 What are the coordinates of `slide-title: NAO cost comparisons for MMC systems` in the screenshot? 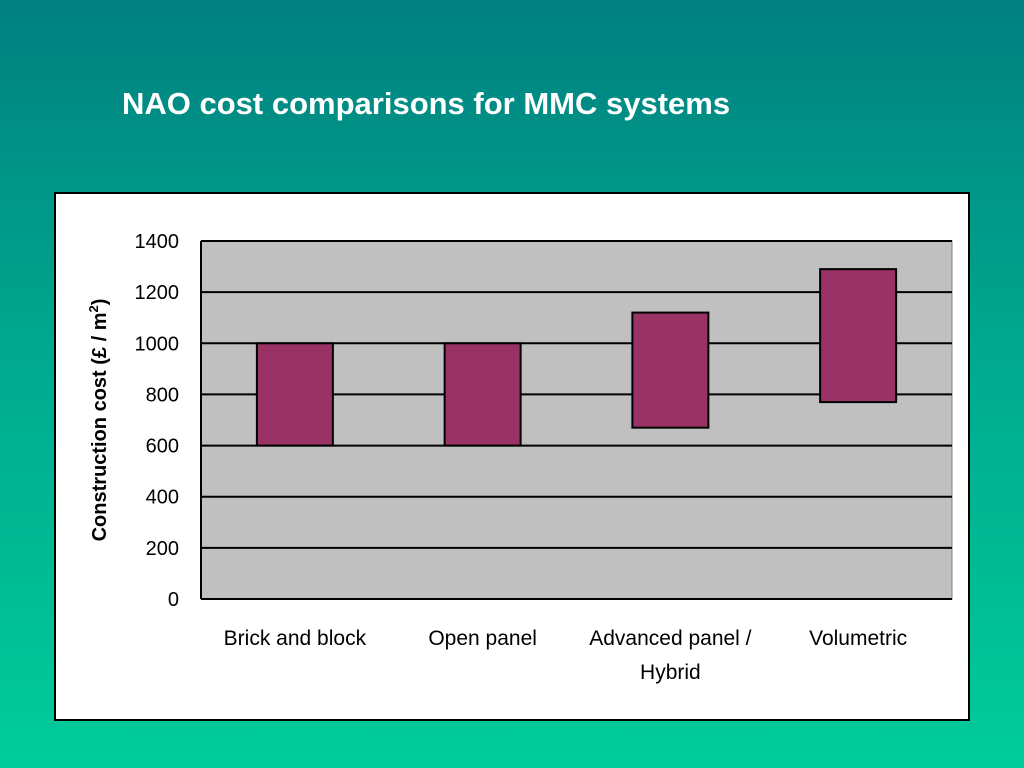 It's located at (426, 103).